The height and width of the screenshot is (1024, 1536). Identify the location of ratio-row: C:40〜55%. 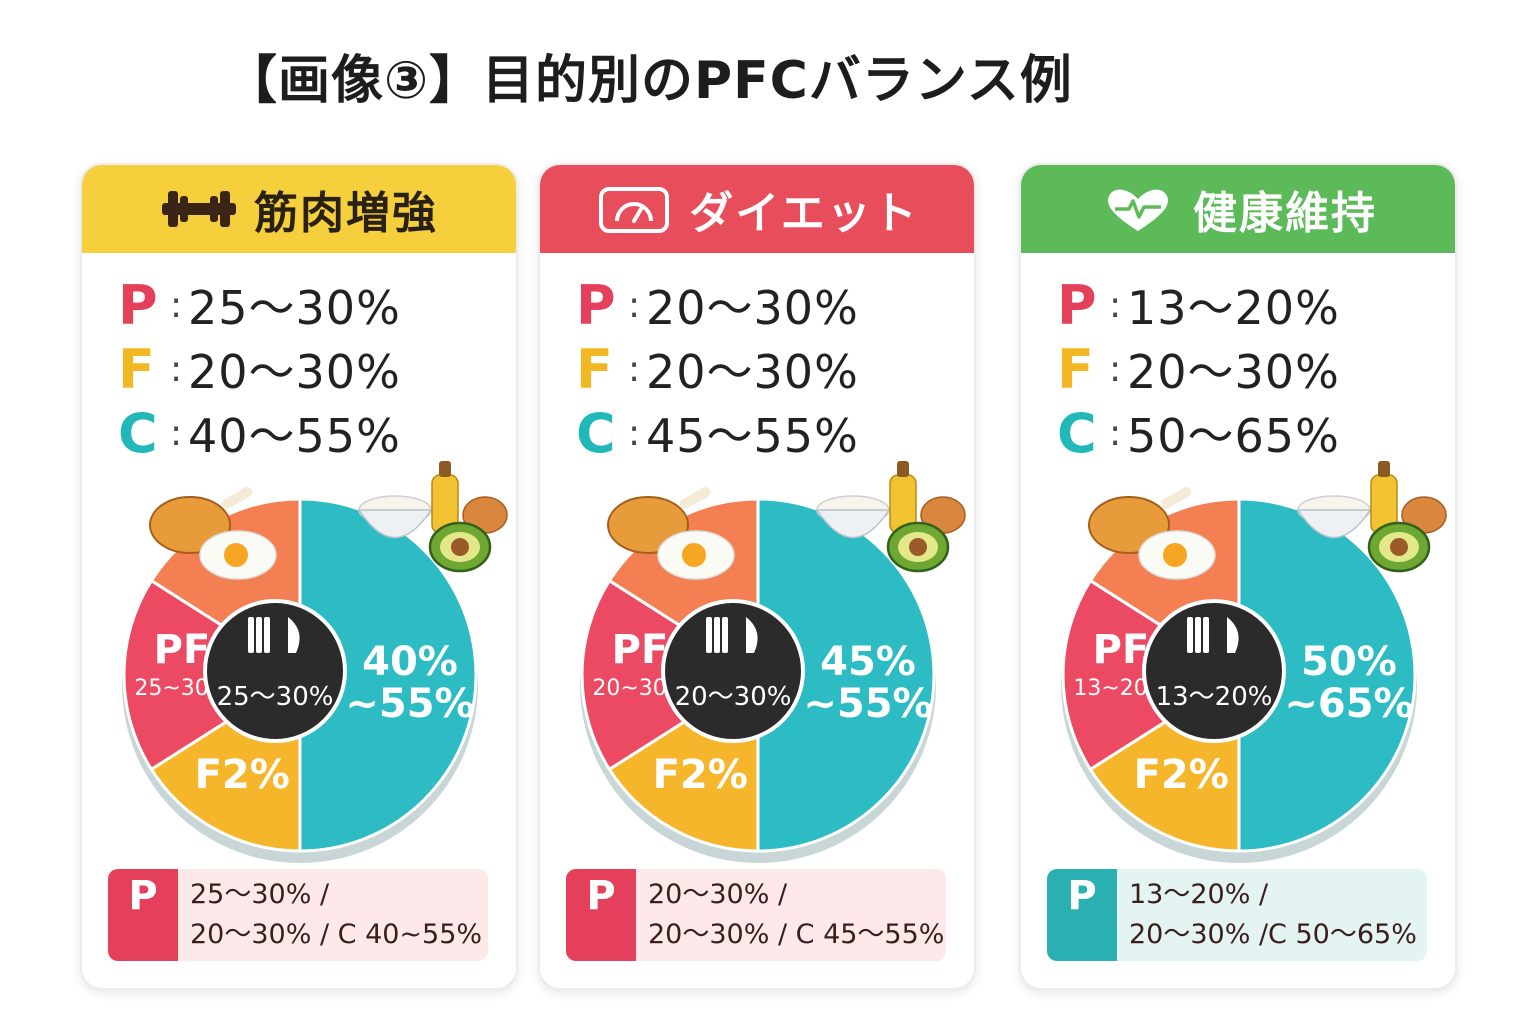
(317, 433).